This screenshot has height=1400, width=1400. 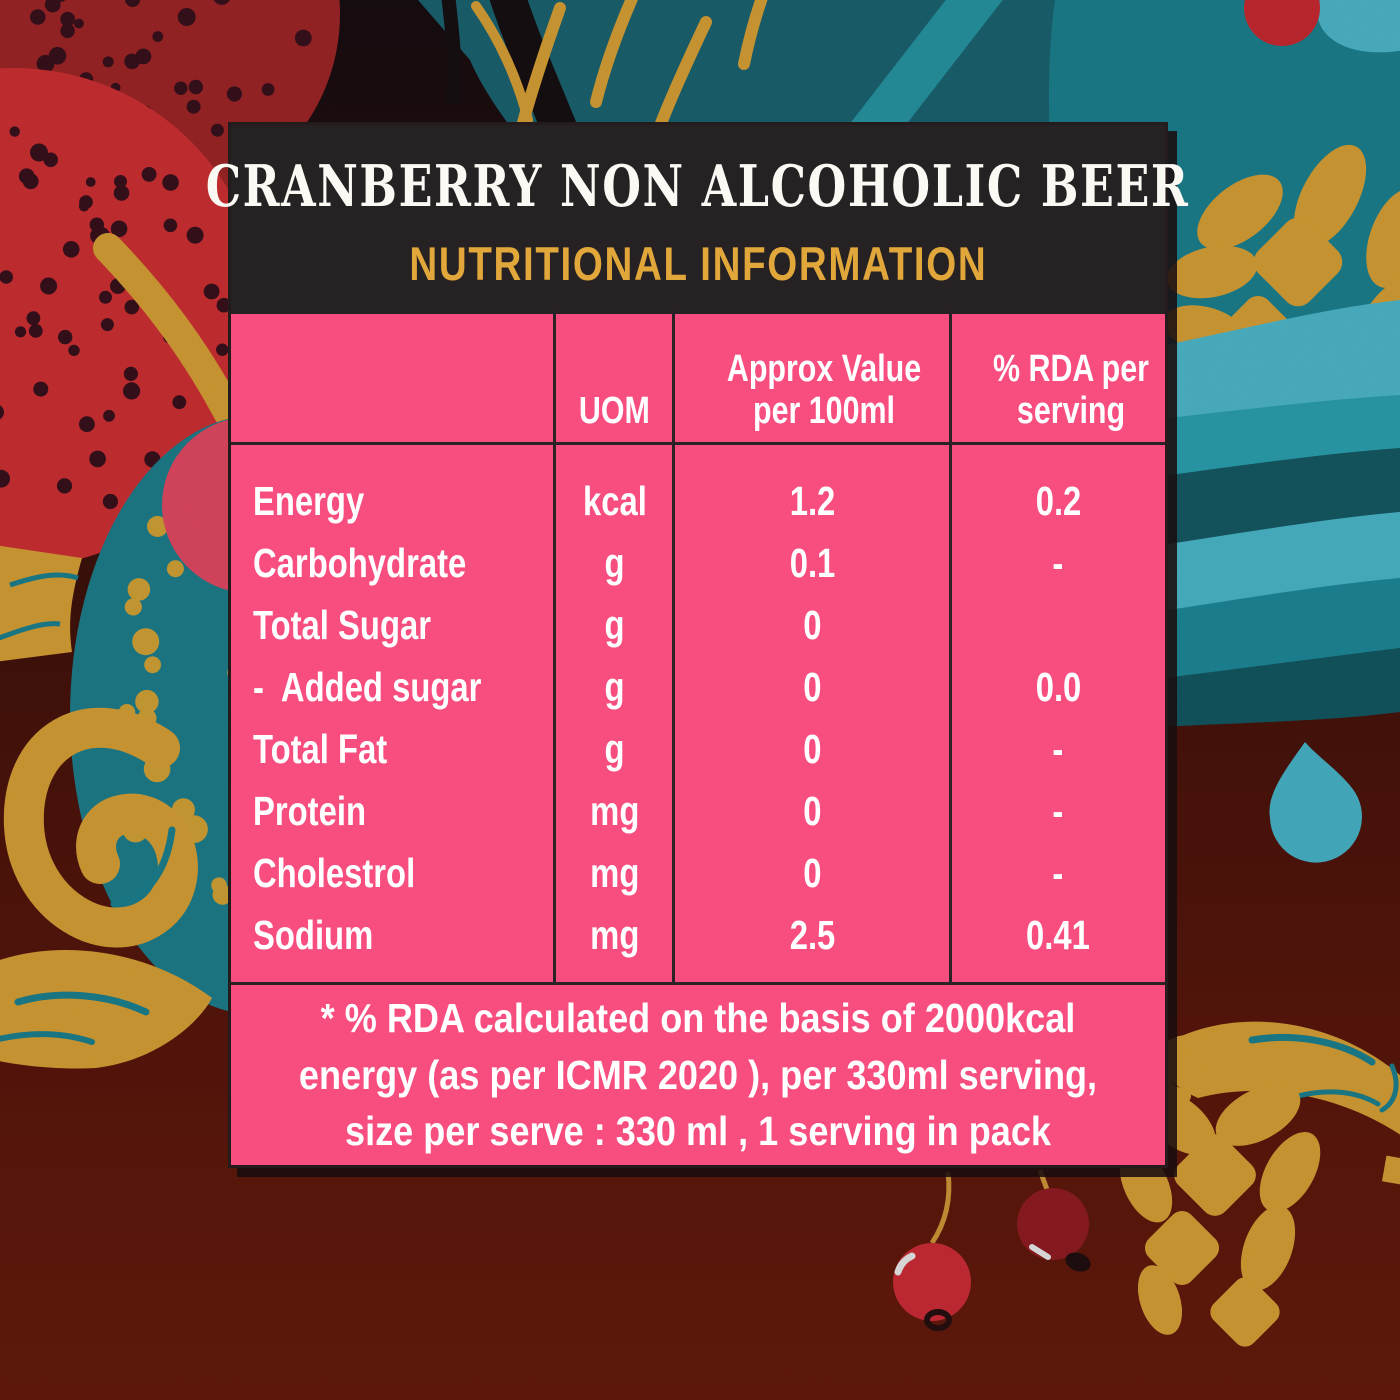 I want to click on row-label: Sodium, so click(x=313, y=934).